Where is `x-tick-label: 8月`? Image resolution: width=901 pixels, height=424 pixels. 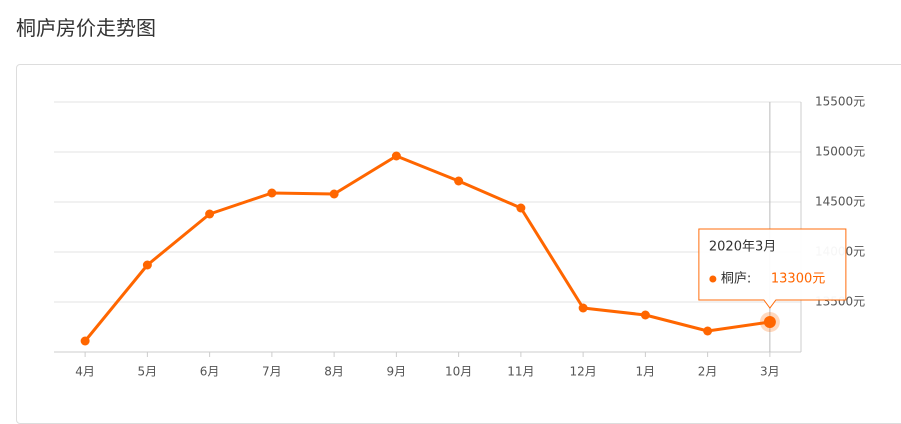 x-tick-label: 8月 is located at coordinates (334, 372).